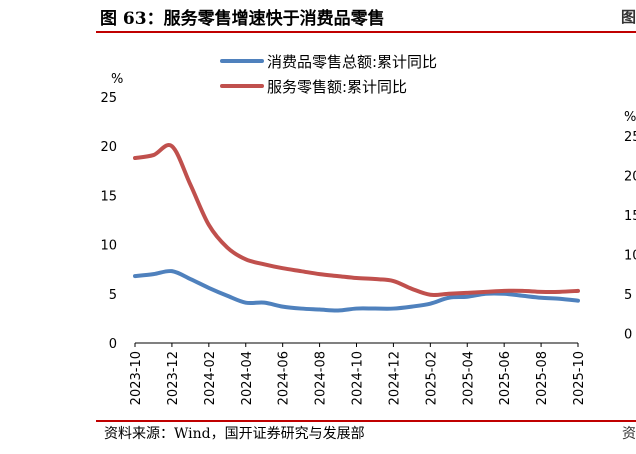 The image size is (636, 454). Describe the element at coordinates (630, 256) in the screenshot. I see `adjacent-tick-fragment: 10` at that location.